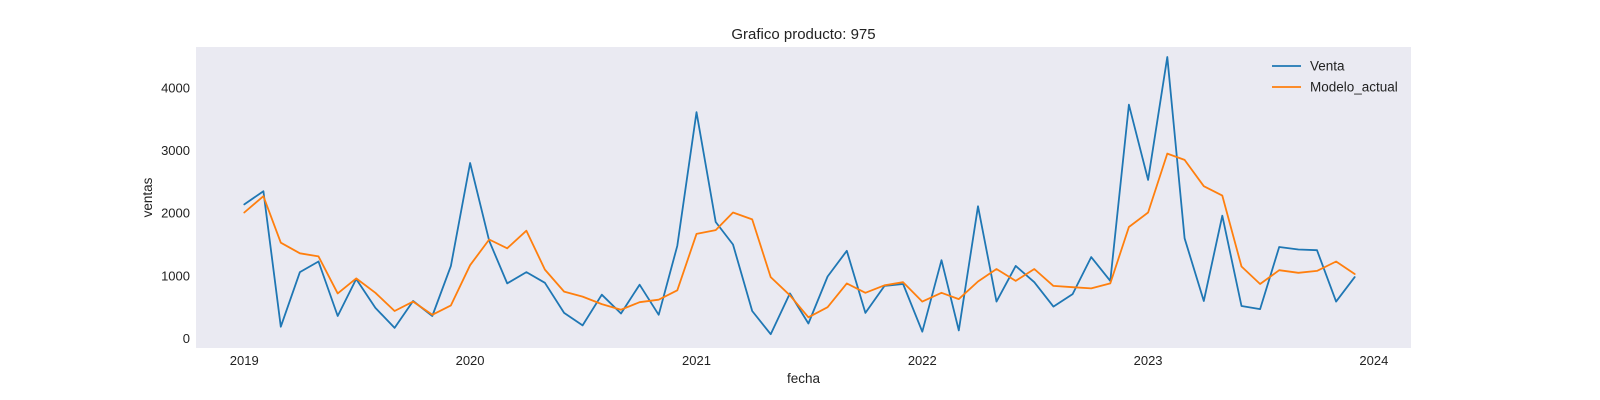 This screenshot has width=1600, height=400. I want to click on x-tick-label: 2019, so click(244, 360).